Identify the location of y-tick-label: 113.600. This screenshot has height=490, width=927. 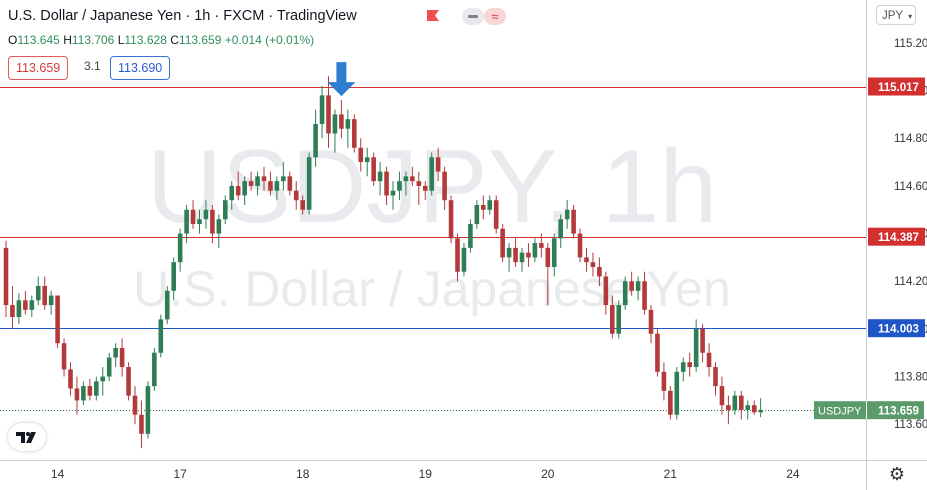
(910, 425).